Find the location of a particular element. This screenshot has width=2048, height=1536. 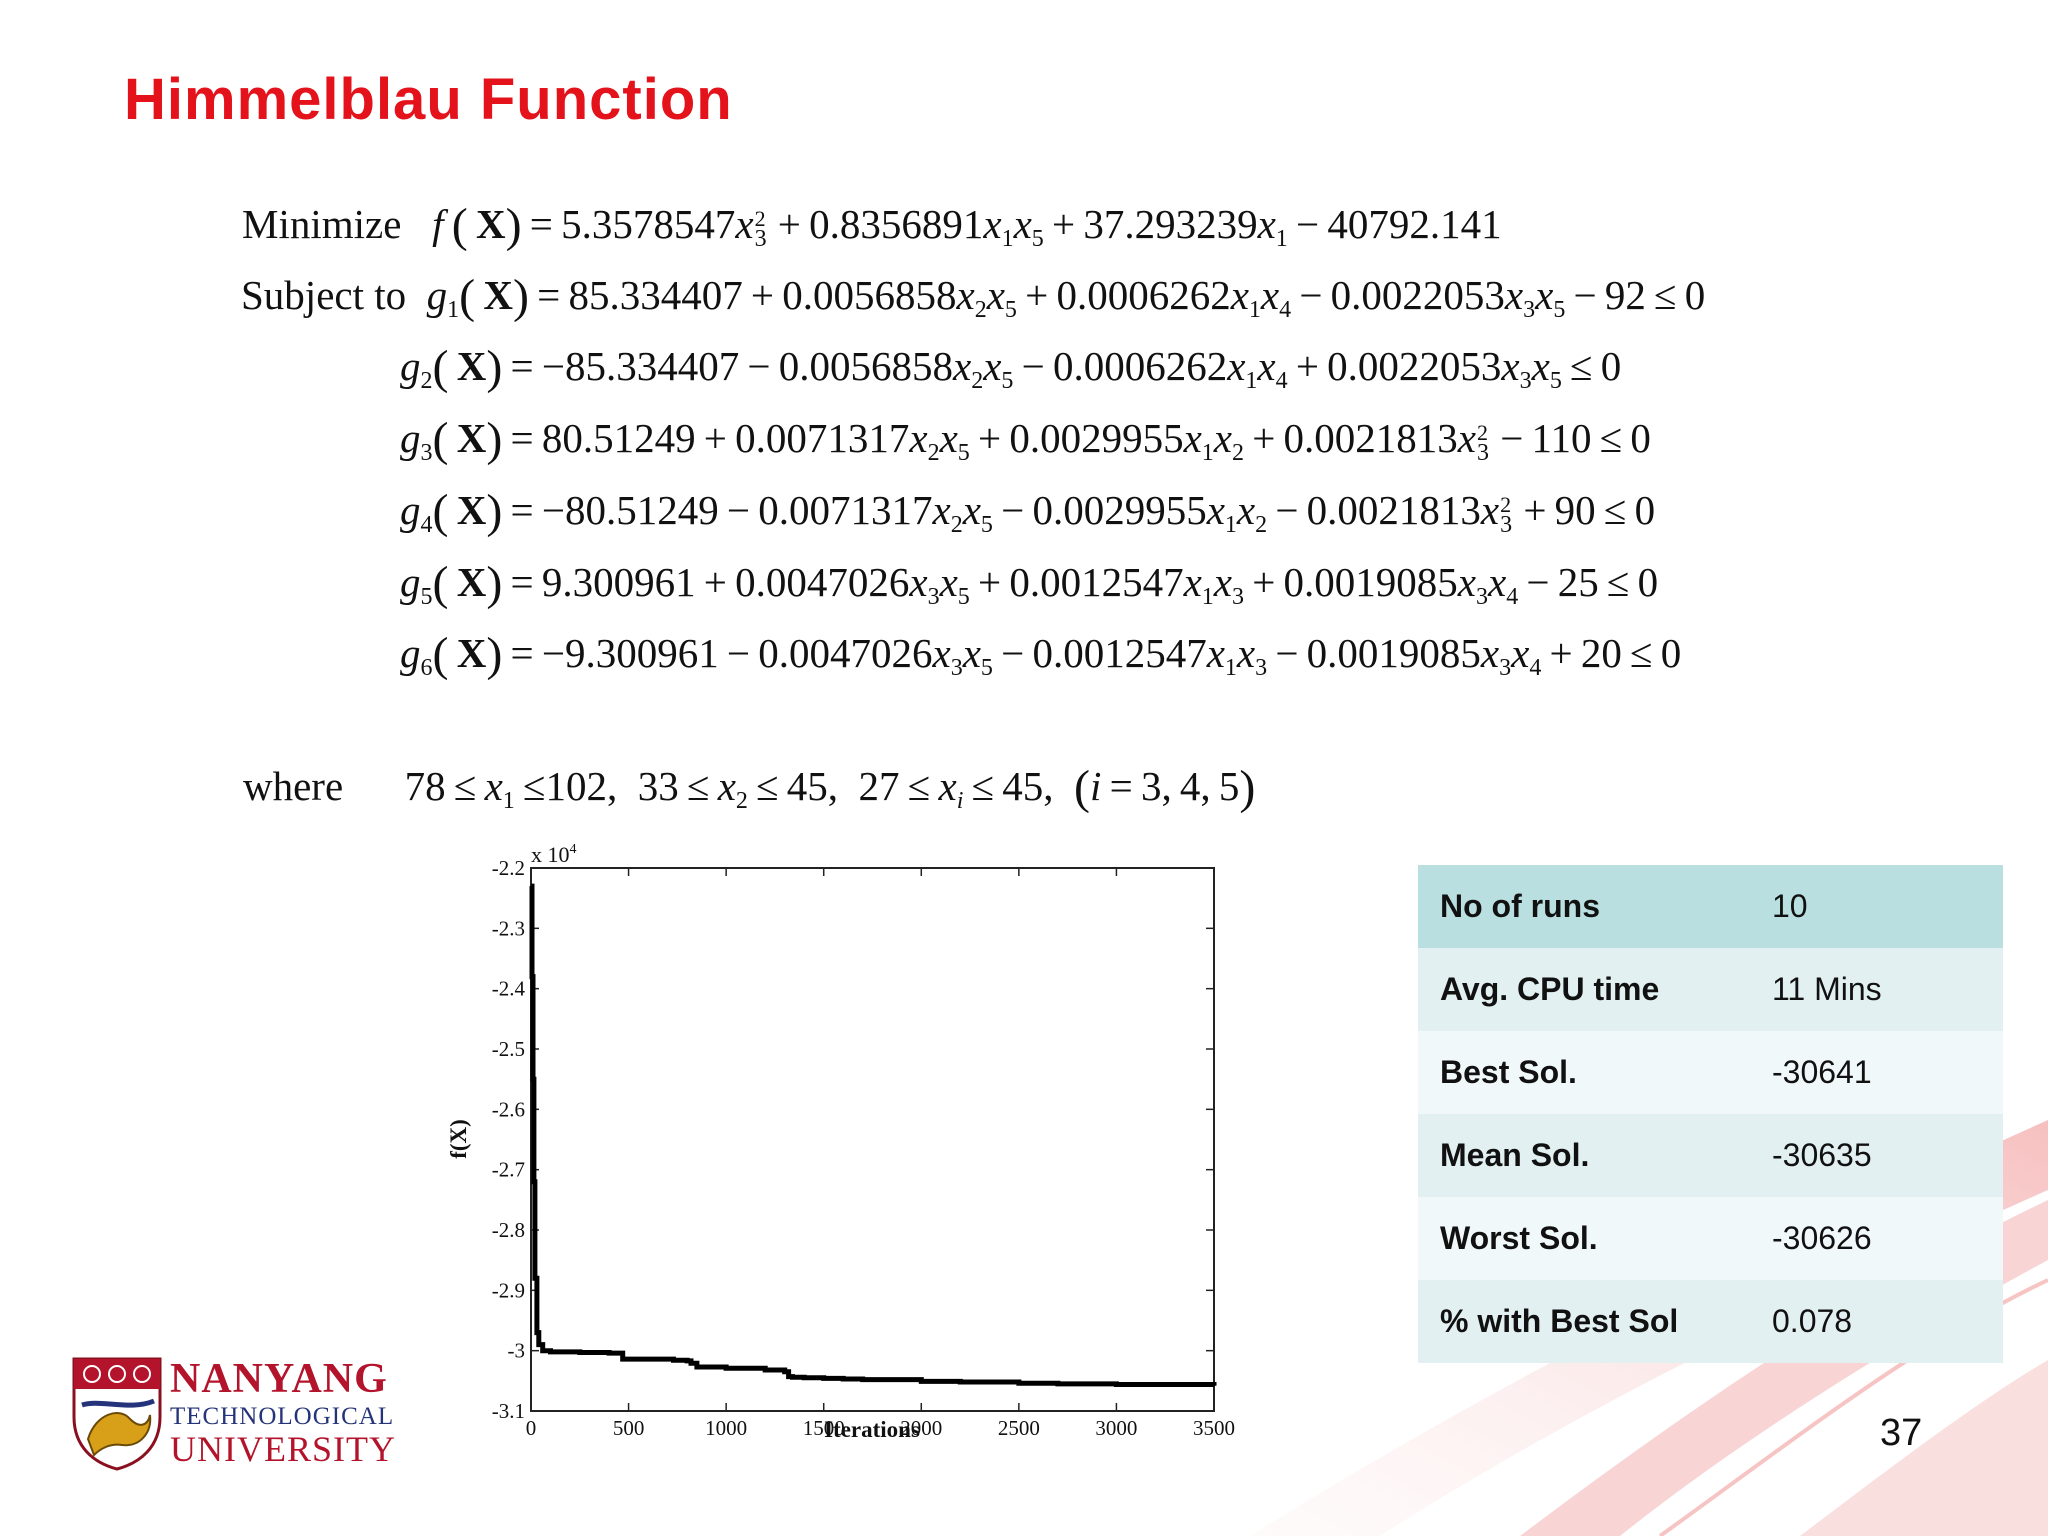

table-row: Mean Sol. -30635 is located at coordinates (1710, 1155).